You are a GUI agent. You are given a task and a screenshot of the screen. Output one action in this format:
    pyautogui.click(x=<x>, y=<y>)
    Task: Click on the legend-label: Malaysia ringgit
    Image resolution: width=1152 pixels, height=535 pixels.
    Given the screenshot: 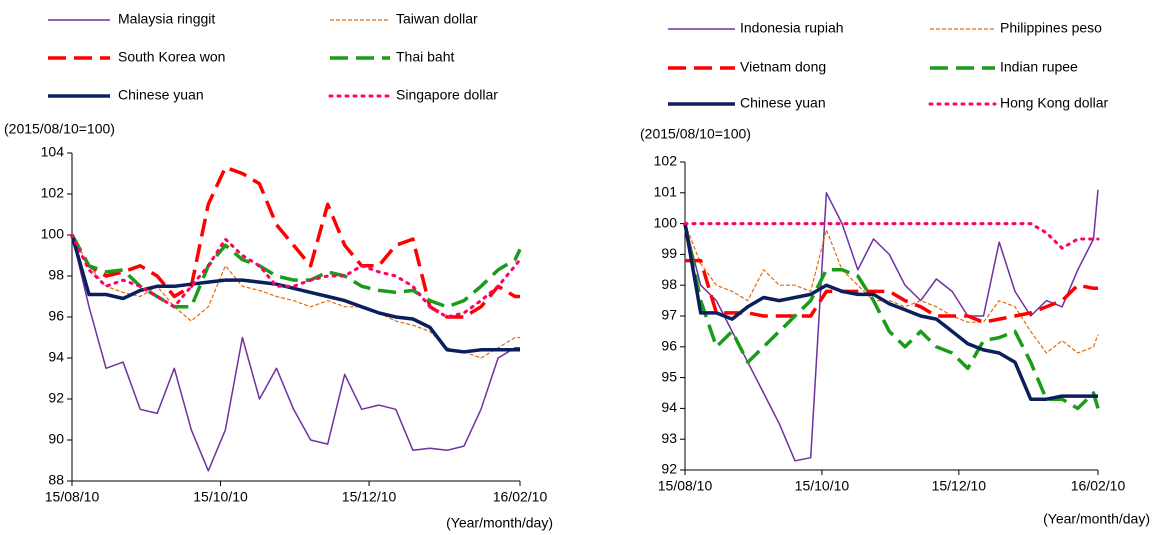 What is the action you would take?
    pyautogui.click(x=166, y=19)
    